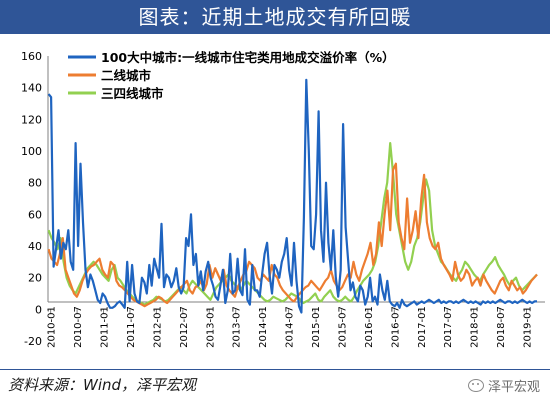 This screenshot has width=550, height=400. Describe the element at coordinates (31, 119) in the screenshot. I see `y-tick-label: 120` at that location.